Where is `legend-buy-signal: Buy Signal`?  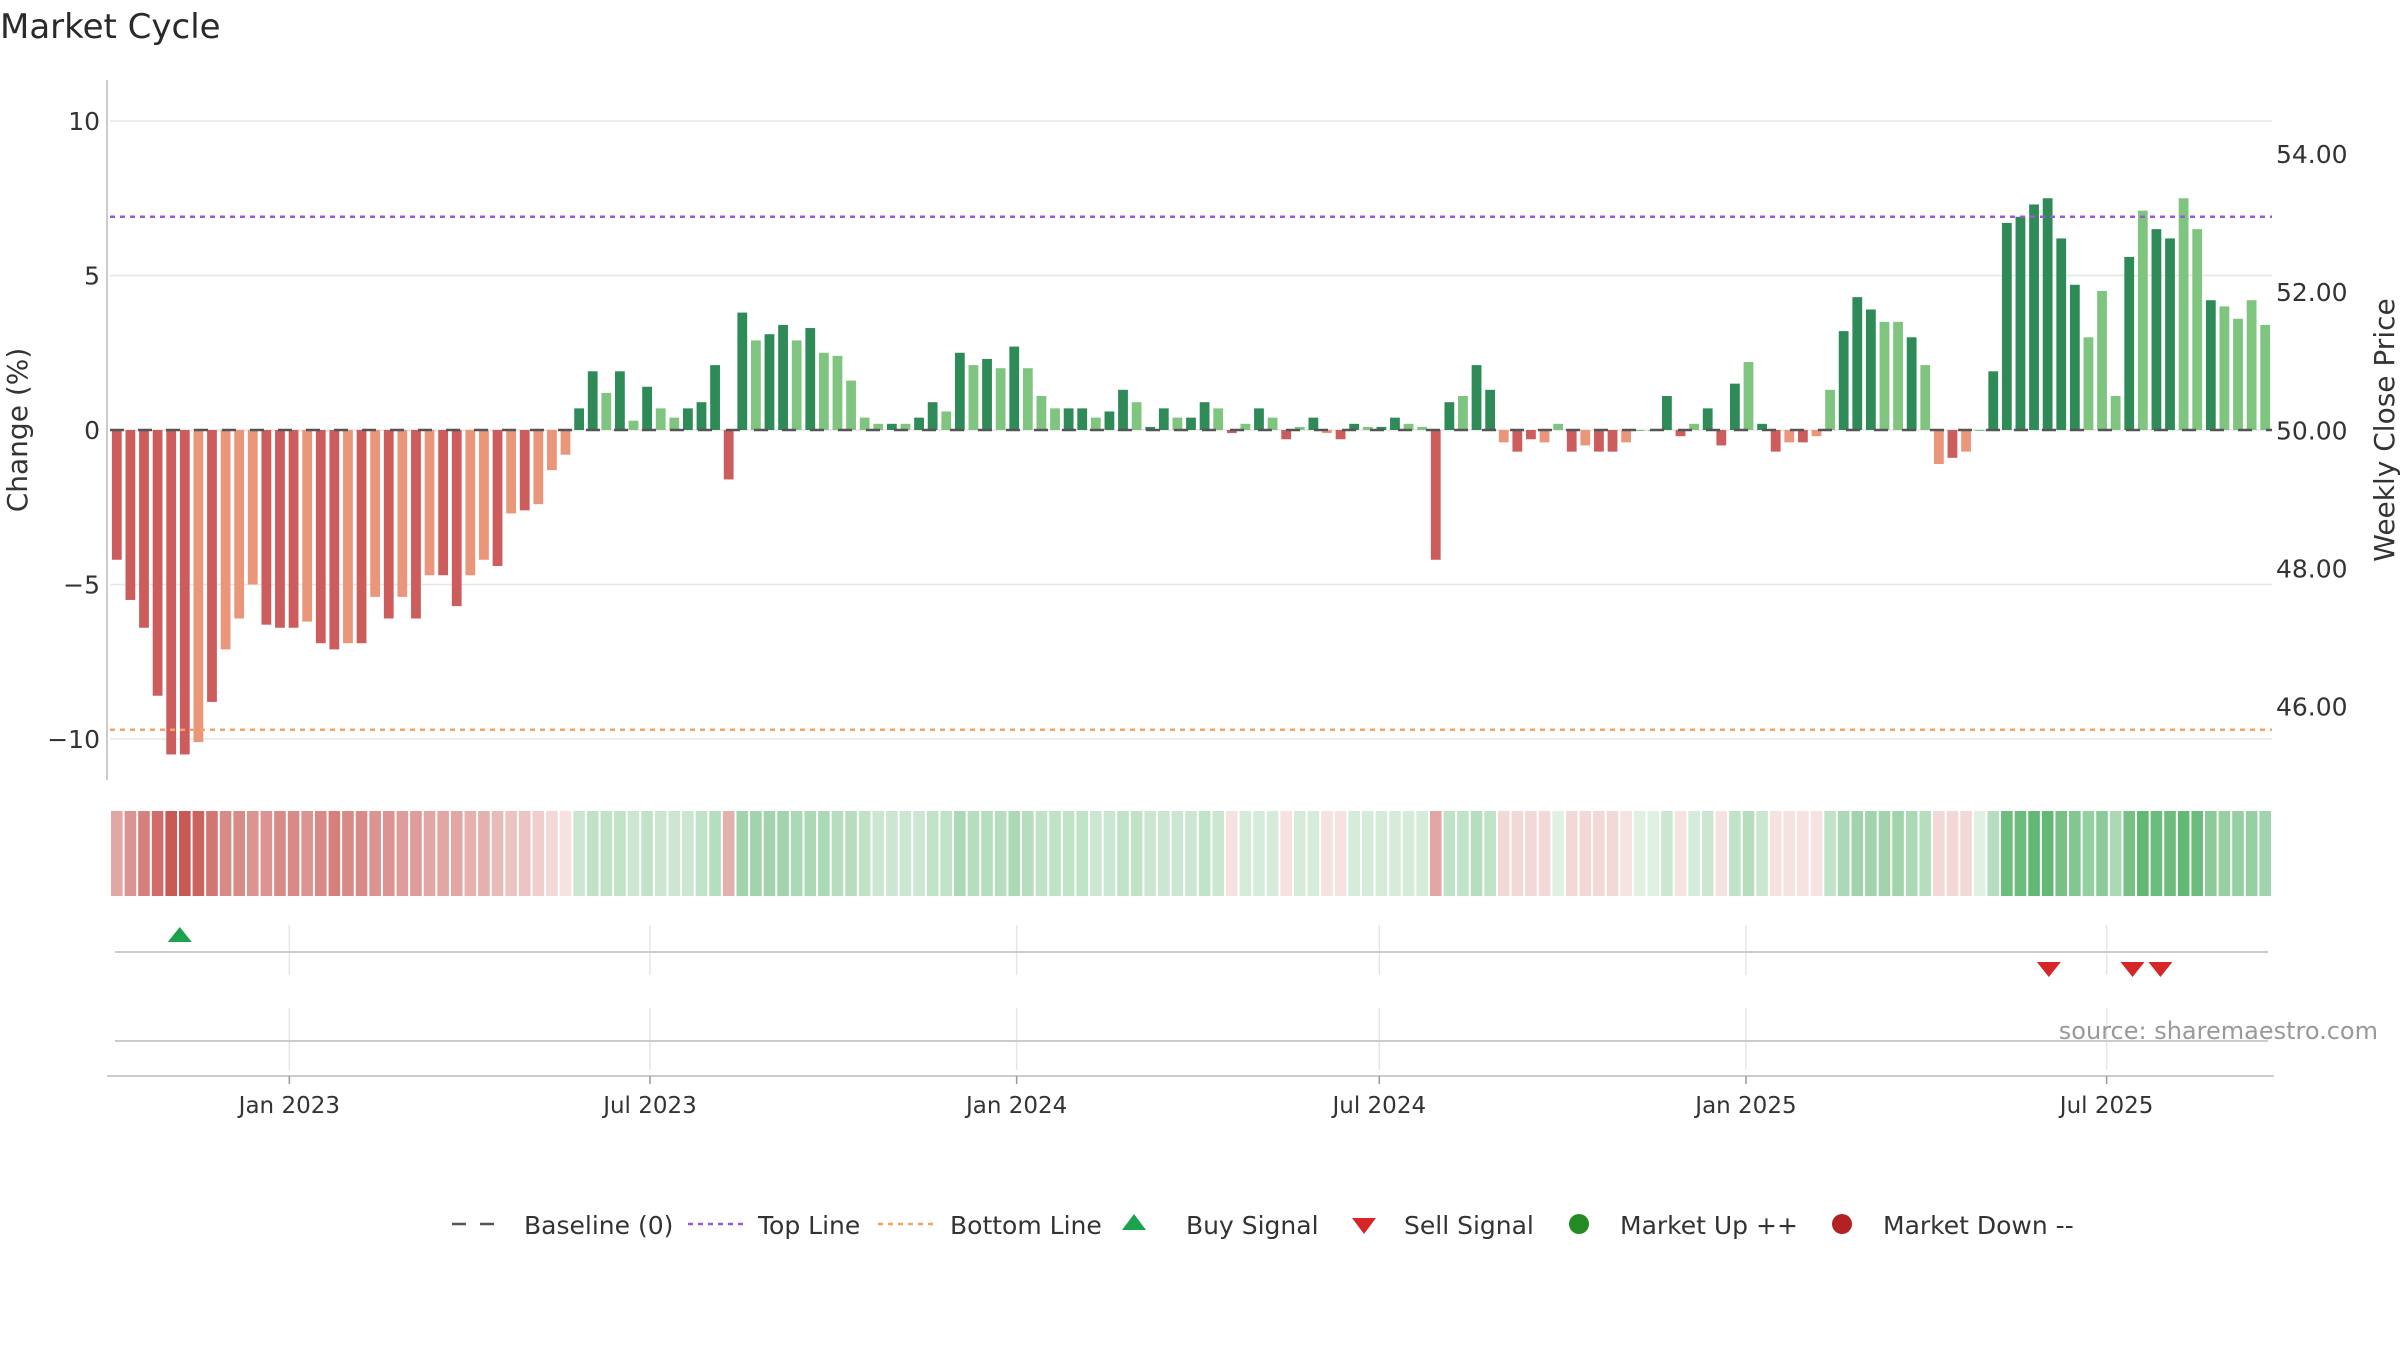 legend-buy-signal: Buy Signal is located at coordinates (1220, 1225).